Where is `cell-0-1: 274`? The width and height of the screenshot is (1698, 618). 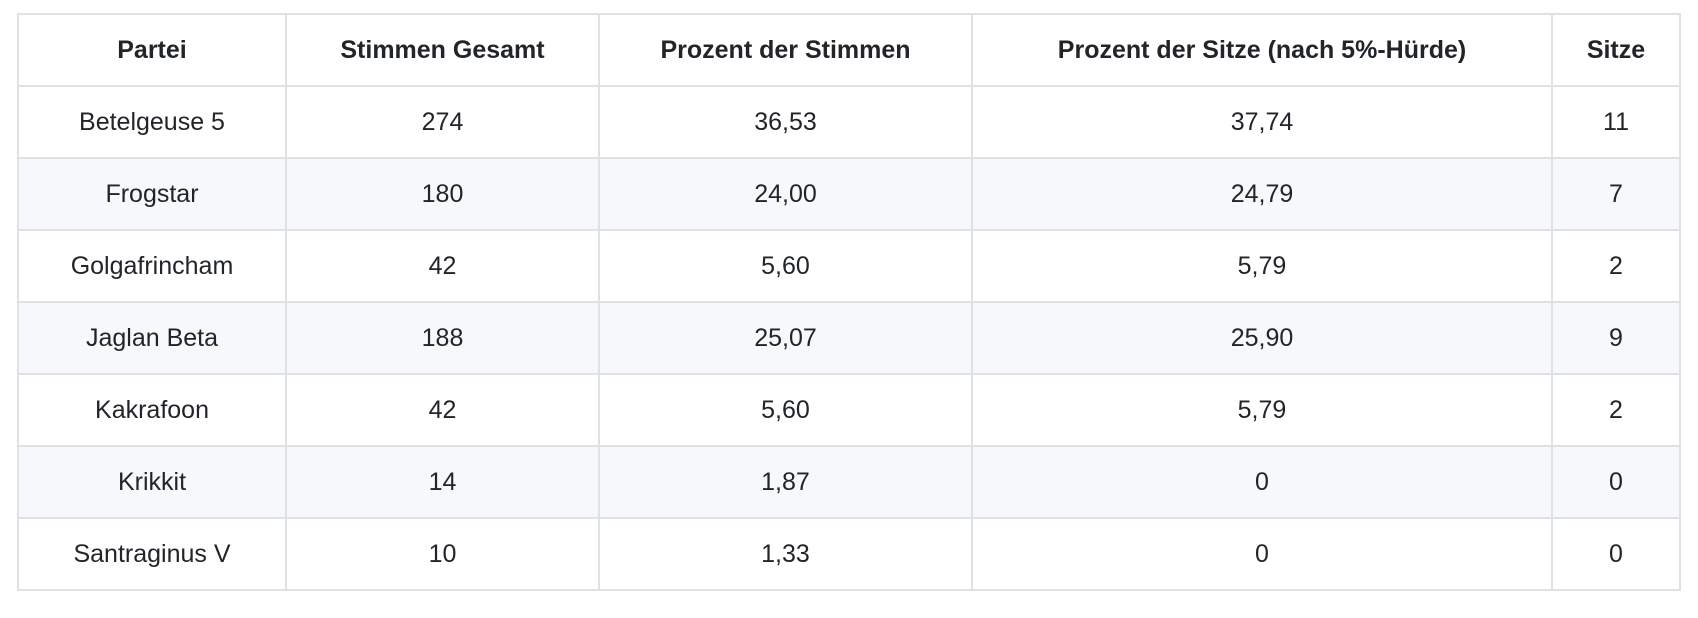
cell-0-1: 274 is located at coordinates (442, 122).